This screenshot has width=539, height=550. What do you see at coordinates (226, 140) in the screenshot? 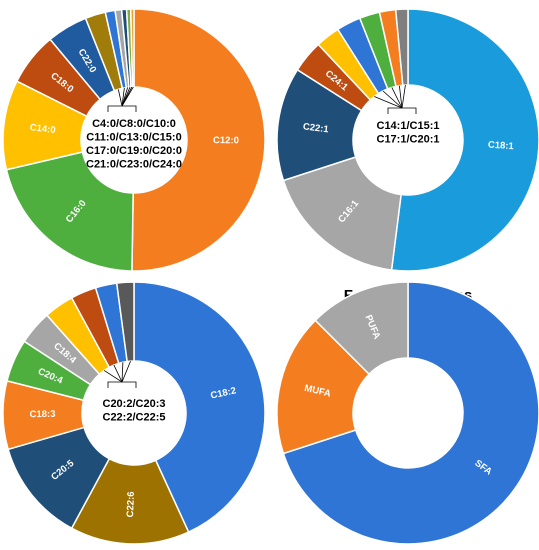
I see `slice-label-sfa-0: C12:0` at bounding box center [226, 140].